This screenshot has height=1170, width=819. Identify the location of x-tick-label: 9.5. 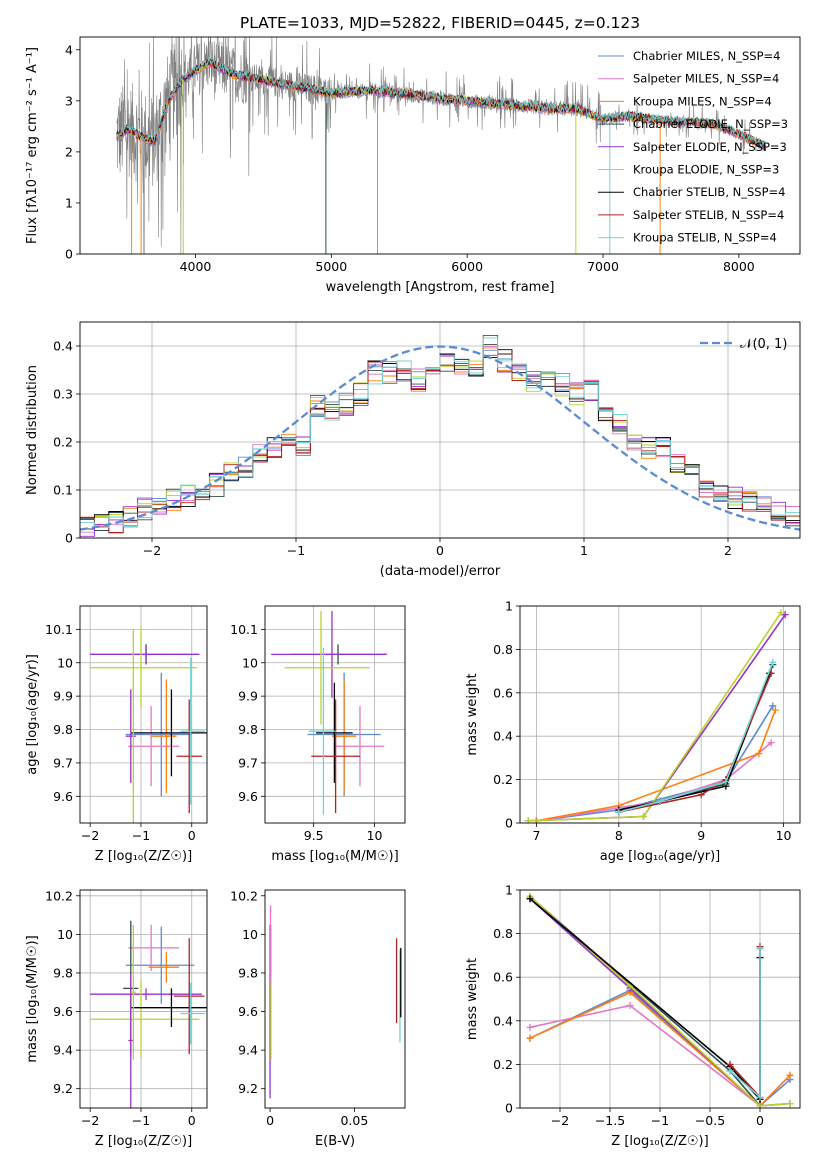
(314, 835).